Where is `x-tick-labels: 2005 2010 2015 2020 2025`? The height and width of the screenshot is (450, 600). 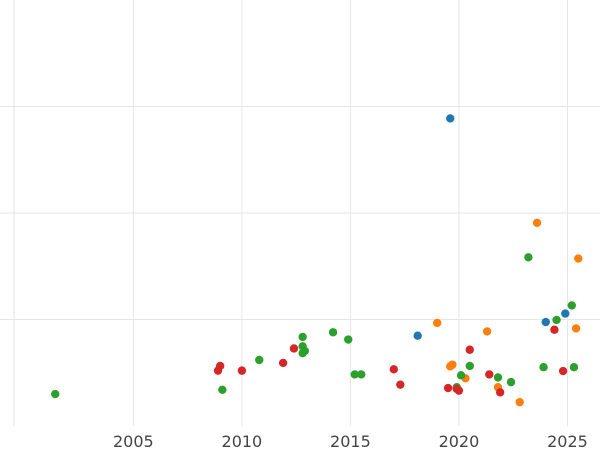
x-tick-labels: 2005 2010 2015 2020 2025 is located at coordinates (350, 441).